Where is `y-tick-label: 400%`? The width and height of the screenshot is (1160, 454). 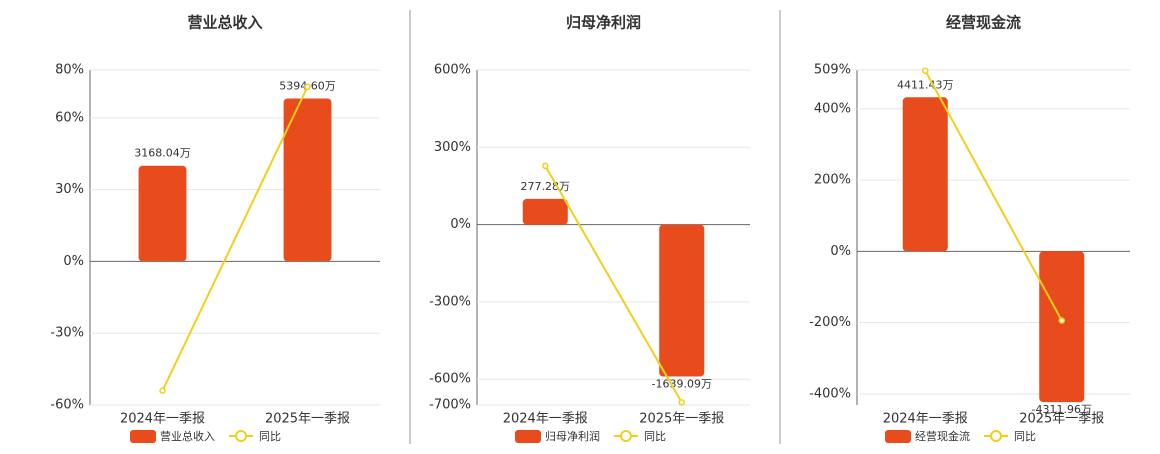 y-tick-label: 400% is located at coordinates (832, 108).